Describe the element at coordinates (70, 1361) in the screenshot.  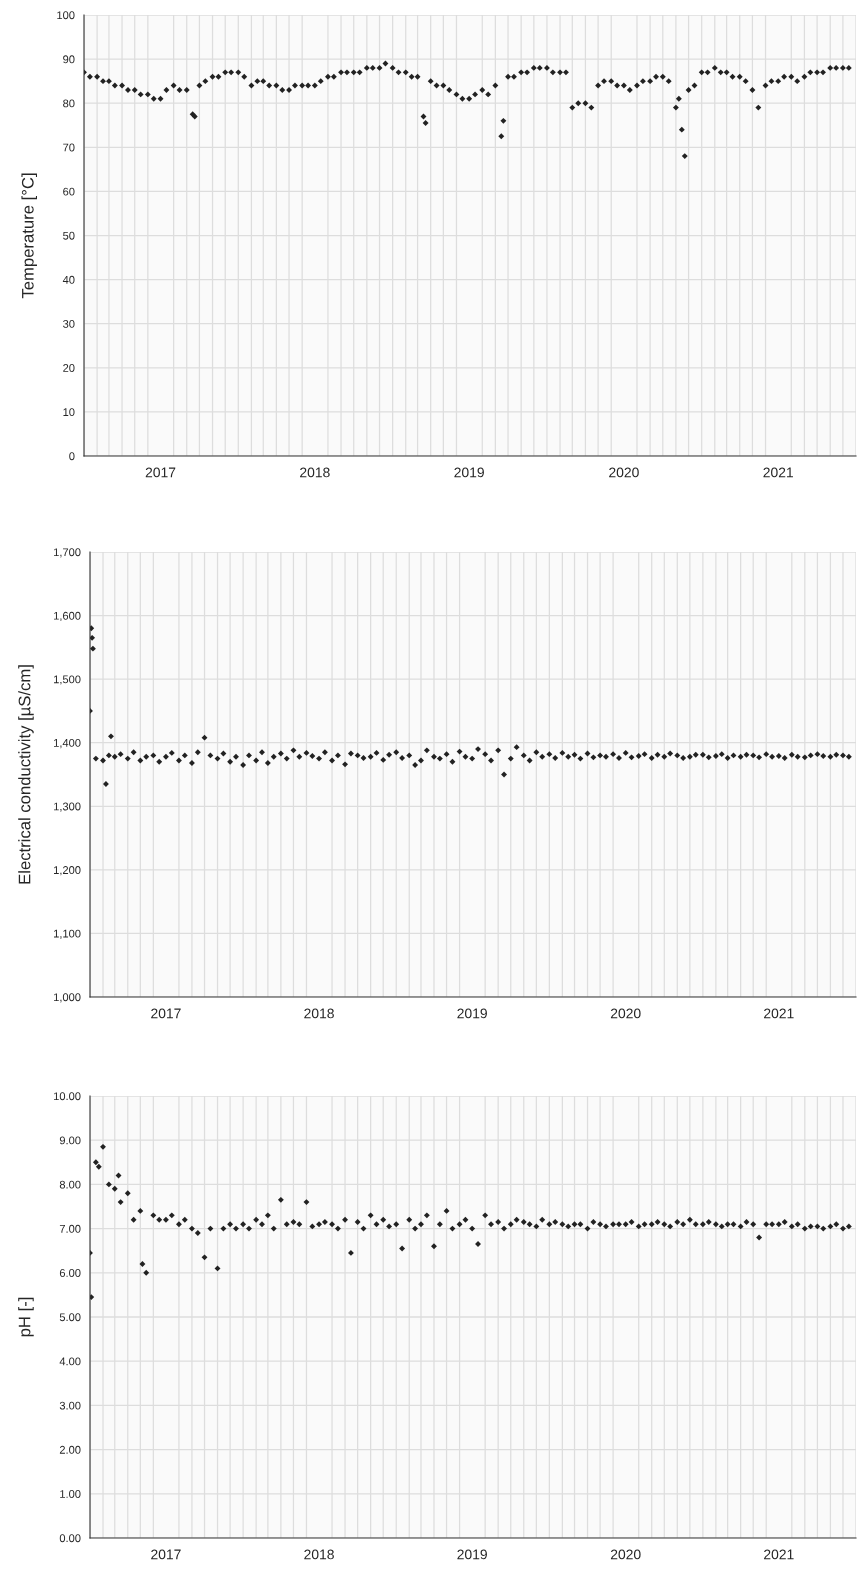
I see `y-tick-label: 4.00` at that location.